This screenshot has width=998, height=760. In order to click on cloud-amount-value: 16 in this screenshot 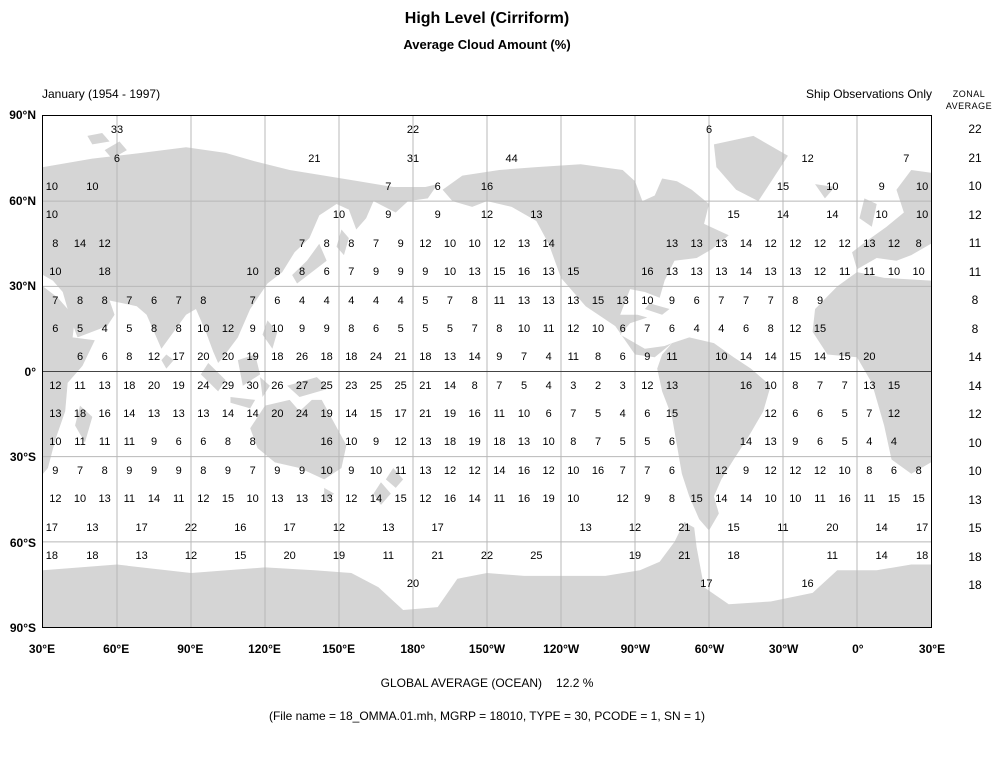, I will do `click(524, 499)`.